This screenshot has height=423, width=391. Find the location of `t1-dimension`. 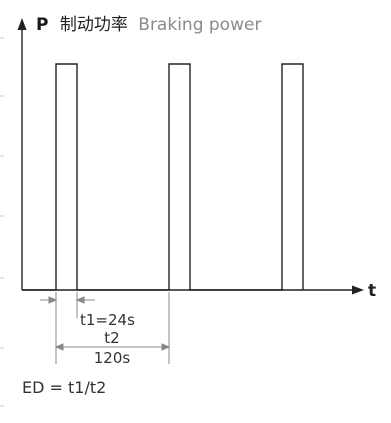

t1-dimension is located at coordinates (67, 305).